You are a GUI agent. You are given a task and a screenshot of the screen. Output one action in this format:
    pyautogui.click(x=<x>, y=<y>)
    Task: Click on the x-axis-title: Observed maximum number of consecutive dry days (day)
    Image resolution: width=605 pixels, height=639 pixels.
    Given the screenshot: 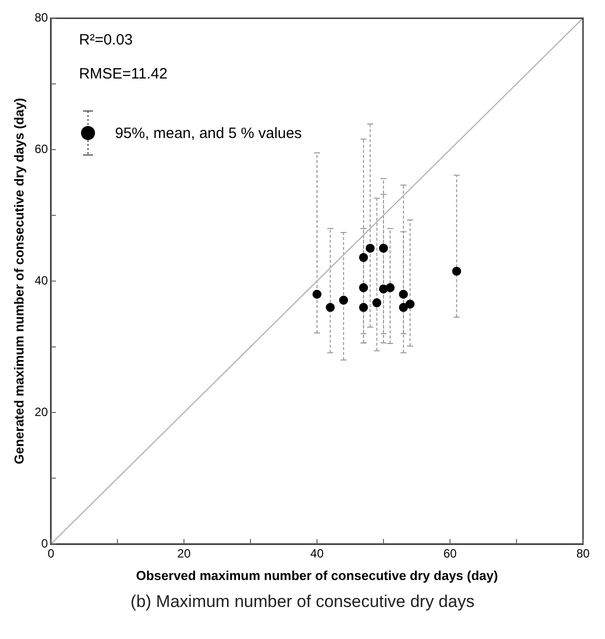 What is the action you would take?
    pyautogui.click(x=317, y=575)
    